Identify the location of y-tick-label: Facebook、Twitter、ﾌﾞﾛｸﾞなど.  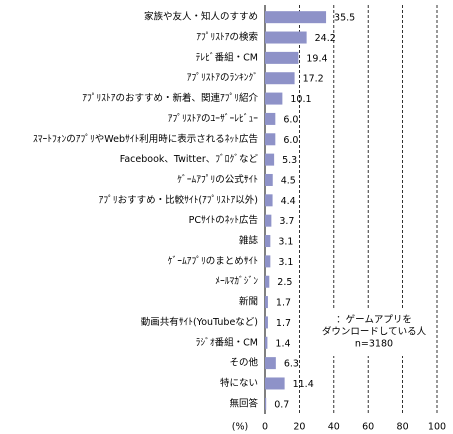
(189, 159).